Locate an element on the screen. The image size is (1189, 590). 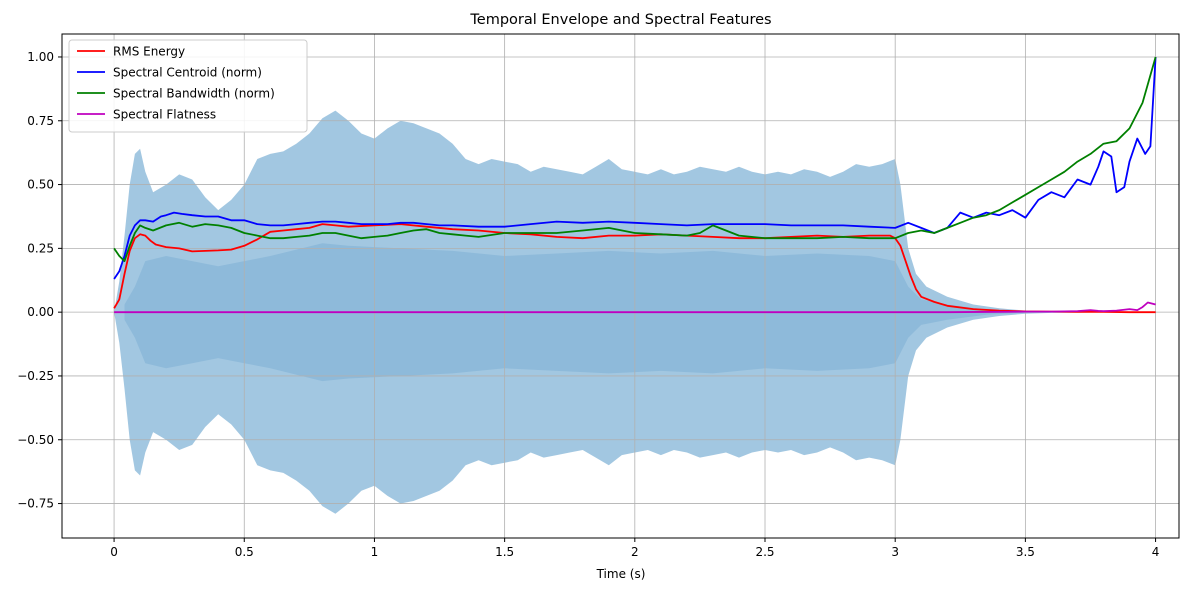
x-tick-label: 2 is located at coordinates (635, 552).